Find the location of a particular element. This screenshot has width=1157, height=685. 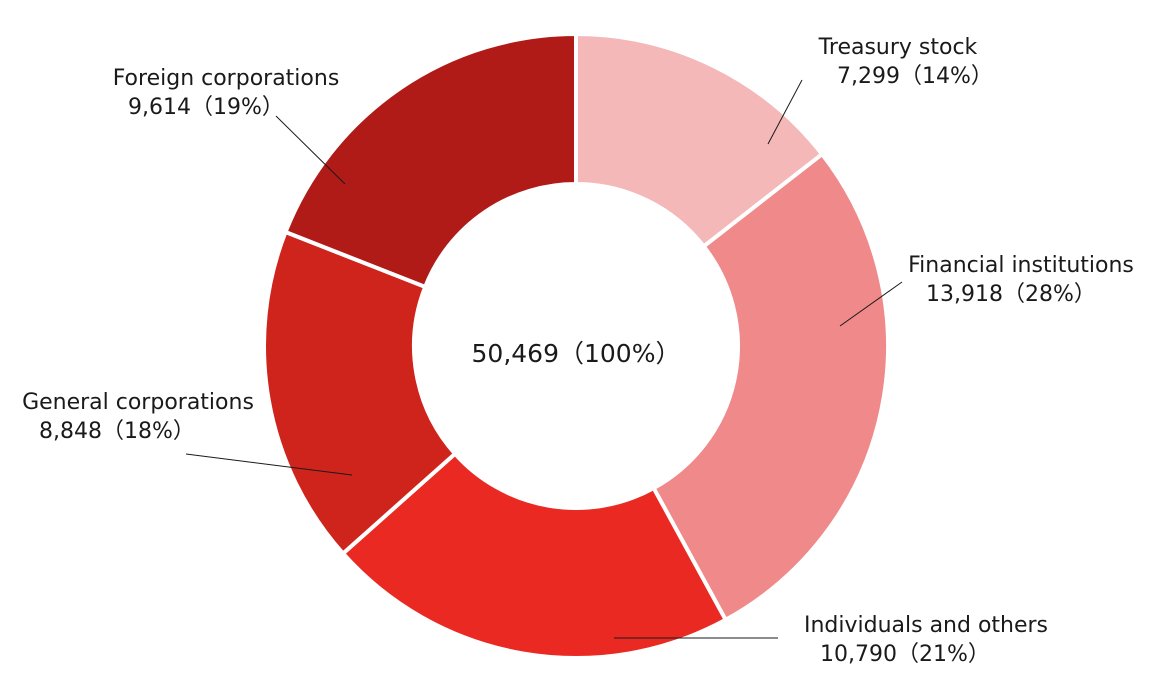

slice-general-corporations is located at coordinates (360, 393).